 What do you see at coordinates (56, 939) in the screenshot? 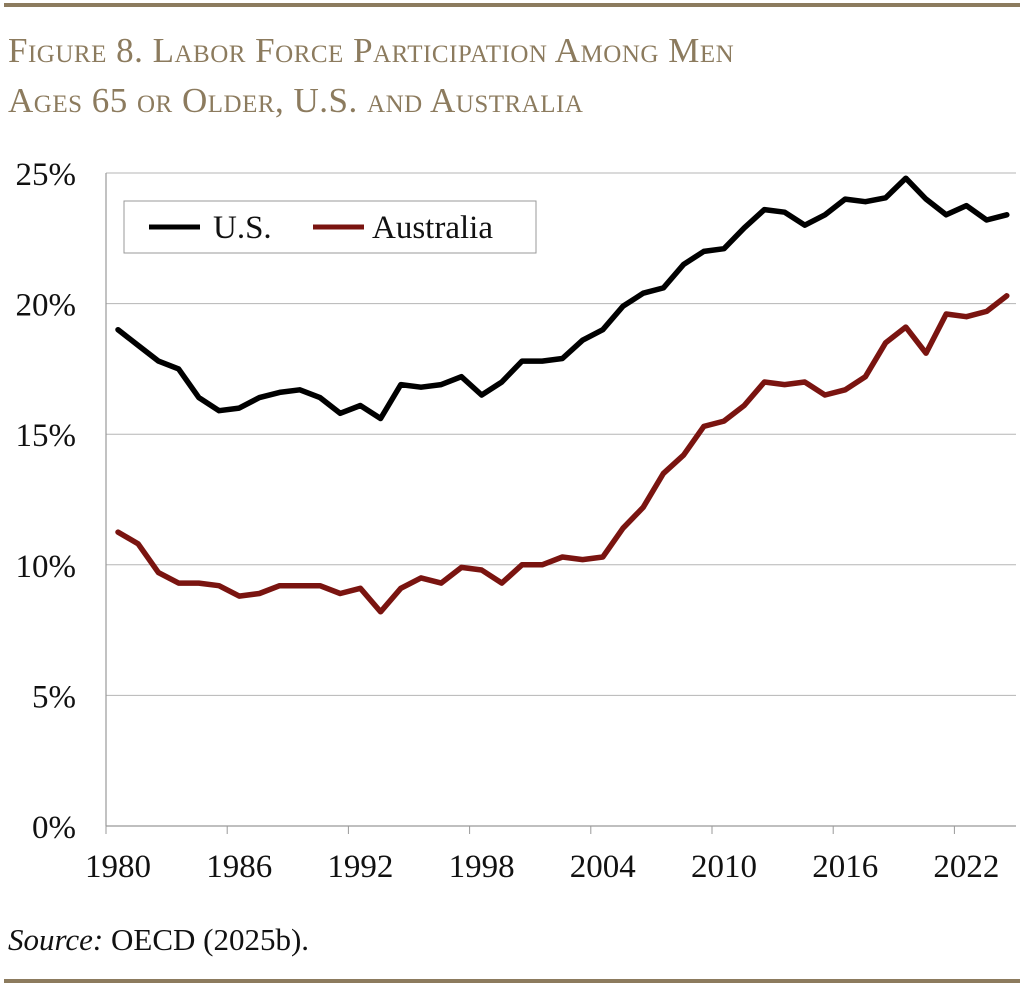
I see `source-label: Source:` at bounding box center [56, 939].